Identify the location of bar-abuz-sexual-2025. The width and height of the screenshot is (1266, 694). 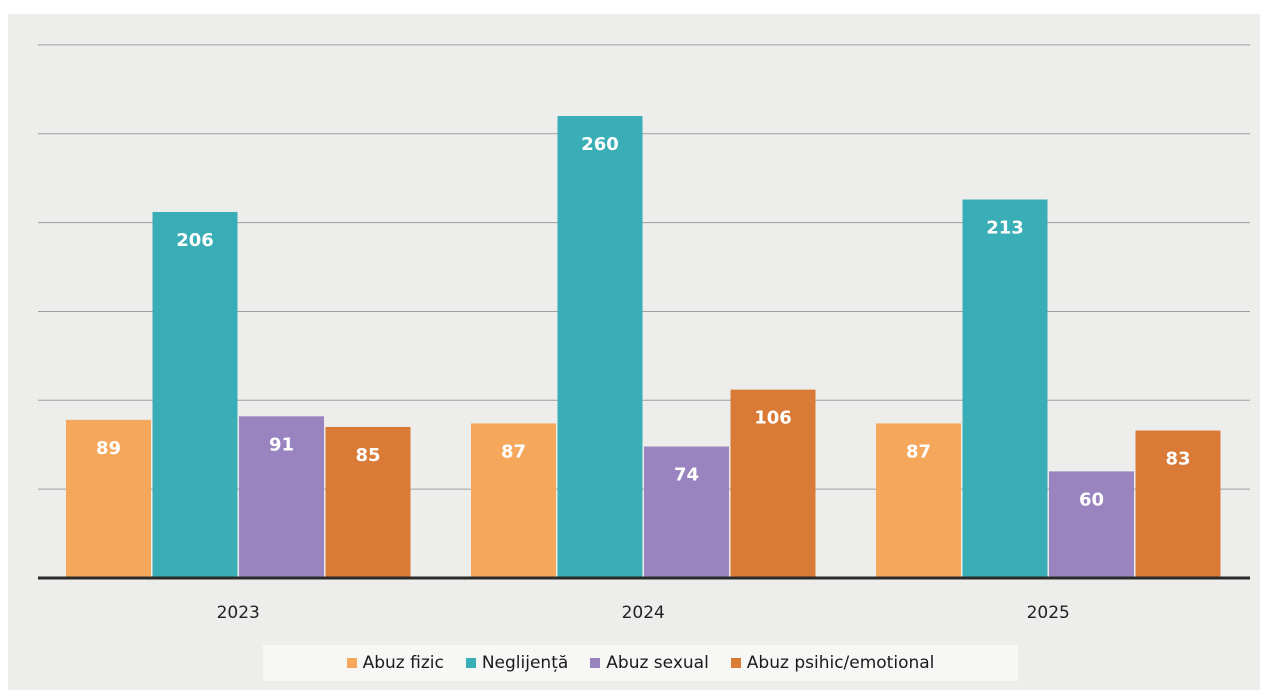
(1091, 524).